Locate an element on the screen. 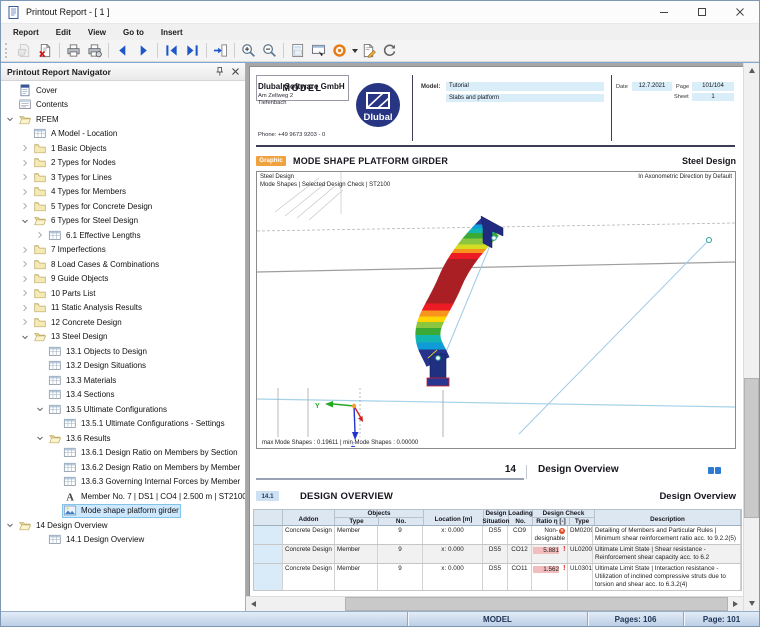 The width and height of the screenshot is (760, 627). last-page-button is located at coordinates (192, 51).